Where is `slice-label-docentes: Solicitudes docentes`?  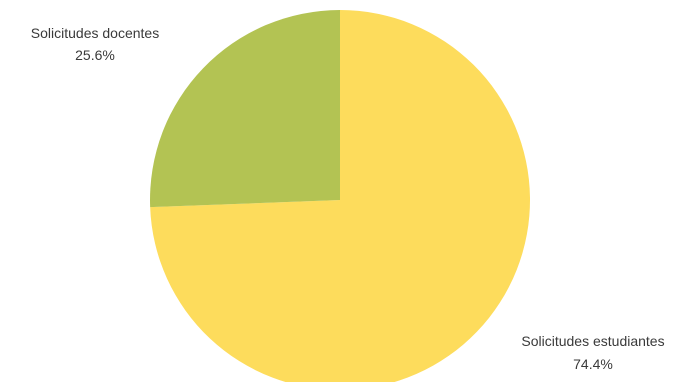 slice-label-docentes: Solicitudes docentes is located at coordinates (95, 33).